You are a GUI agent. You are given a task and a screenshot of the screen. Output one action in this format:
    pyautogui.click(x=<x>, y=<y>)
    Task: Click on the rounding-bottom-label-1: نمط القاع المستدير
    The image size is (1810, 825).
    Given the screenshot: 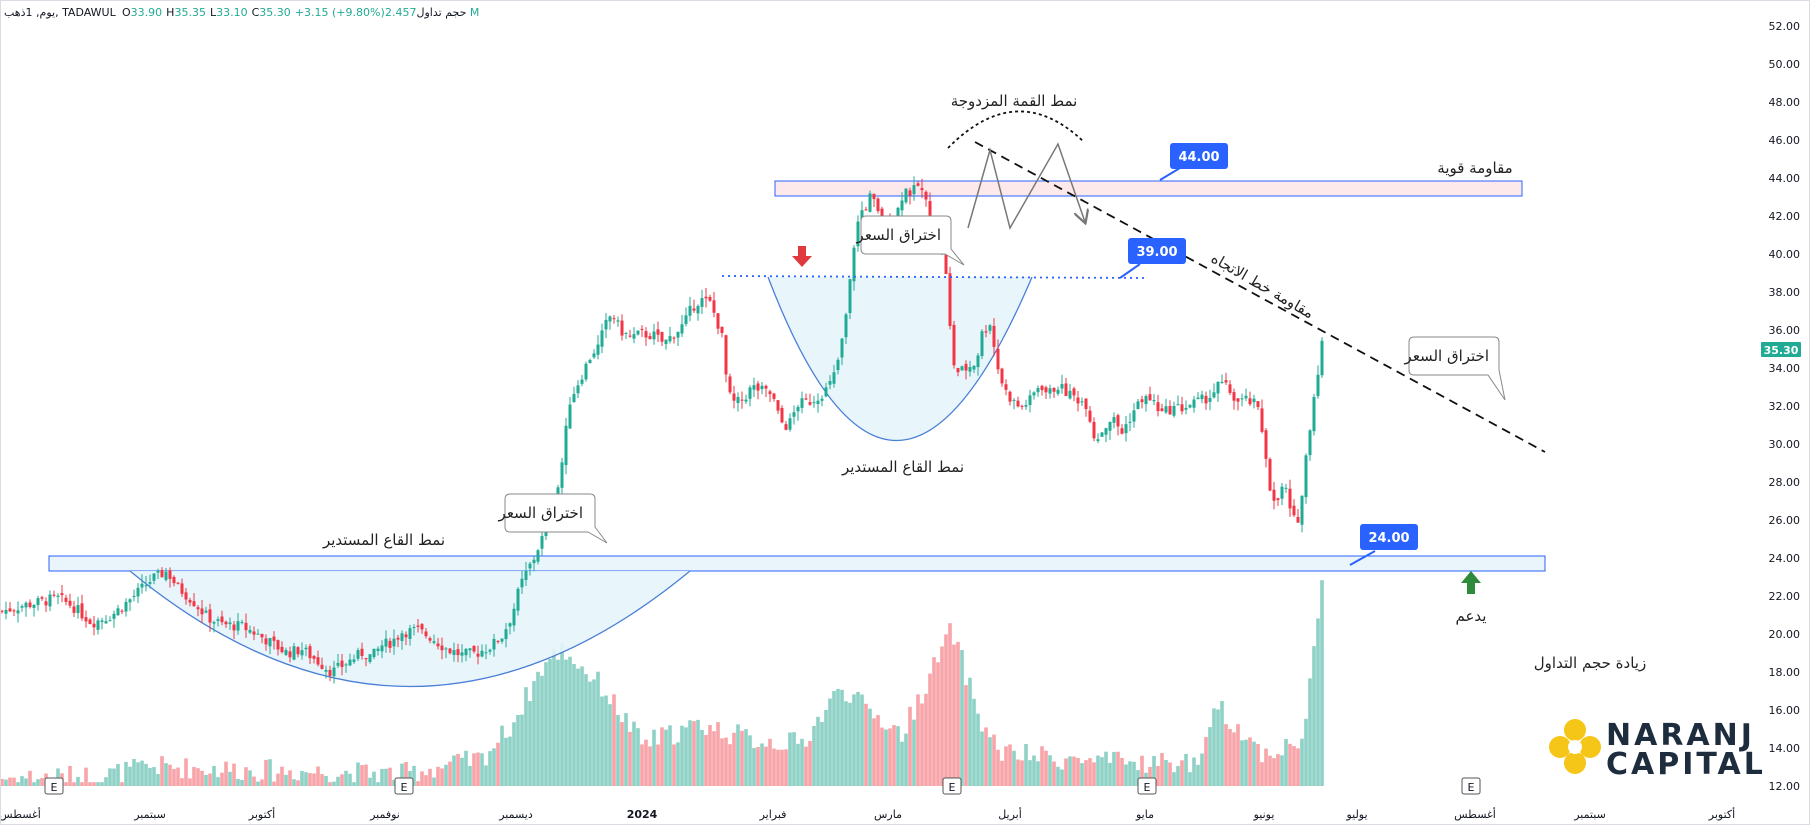 What is the action you would take?
    pyautogui.click(x=383, y=540)
    